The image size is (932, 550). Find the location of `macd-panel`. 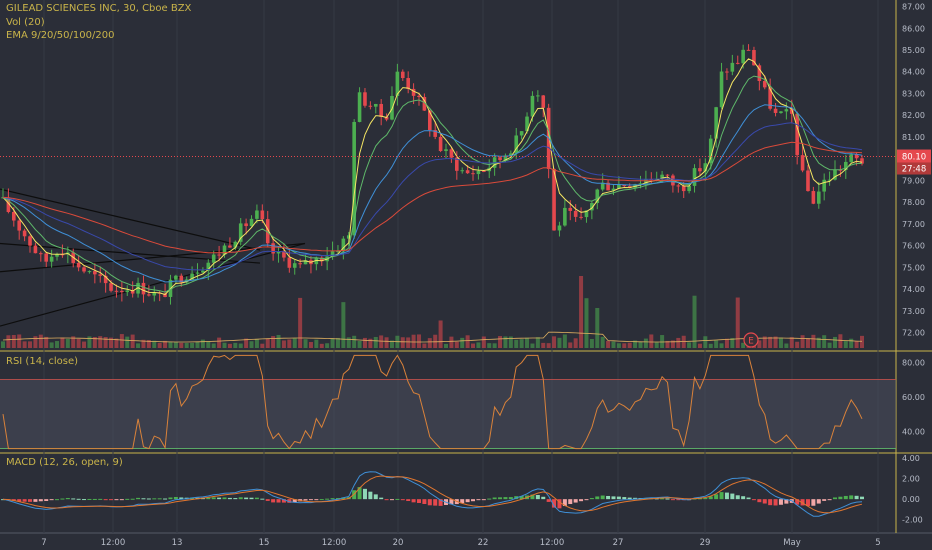

macd-panel is located at coordinates (432, 494).